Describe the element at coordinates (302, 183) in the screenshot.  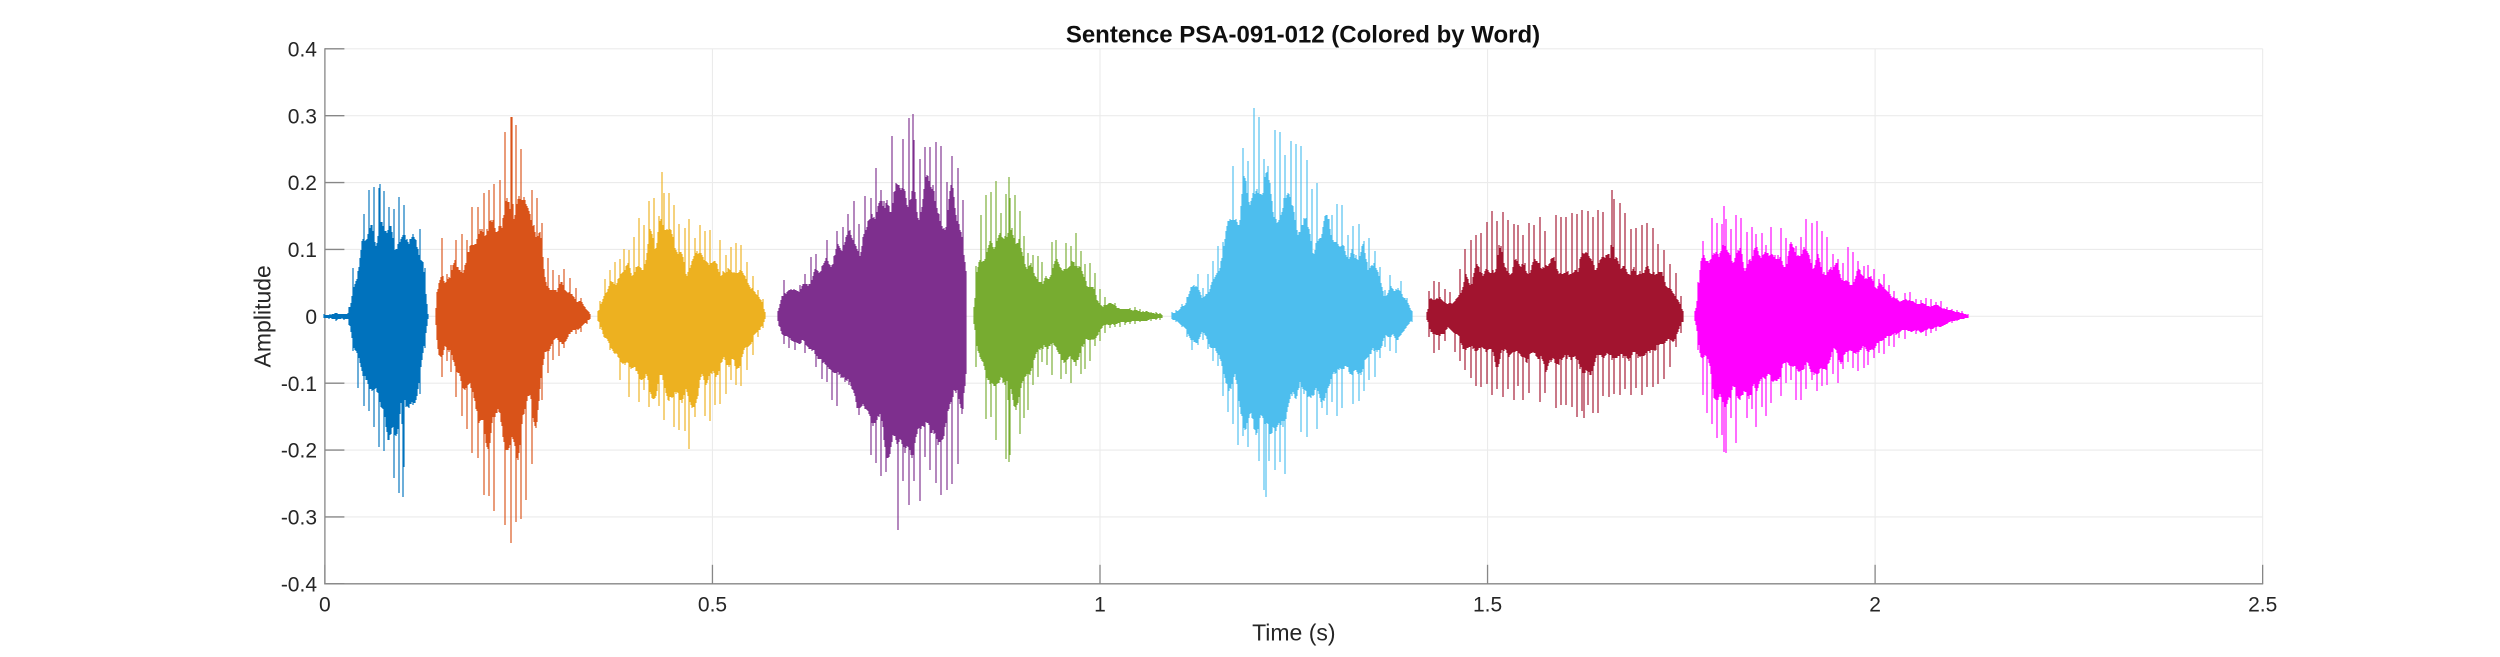
I see `svg-text: 0.2` at that location.